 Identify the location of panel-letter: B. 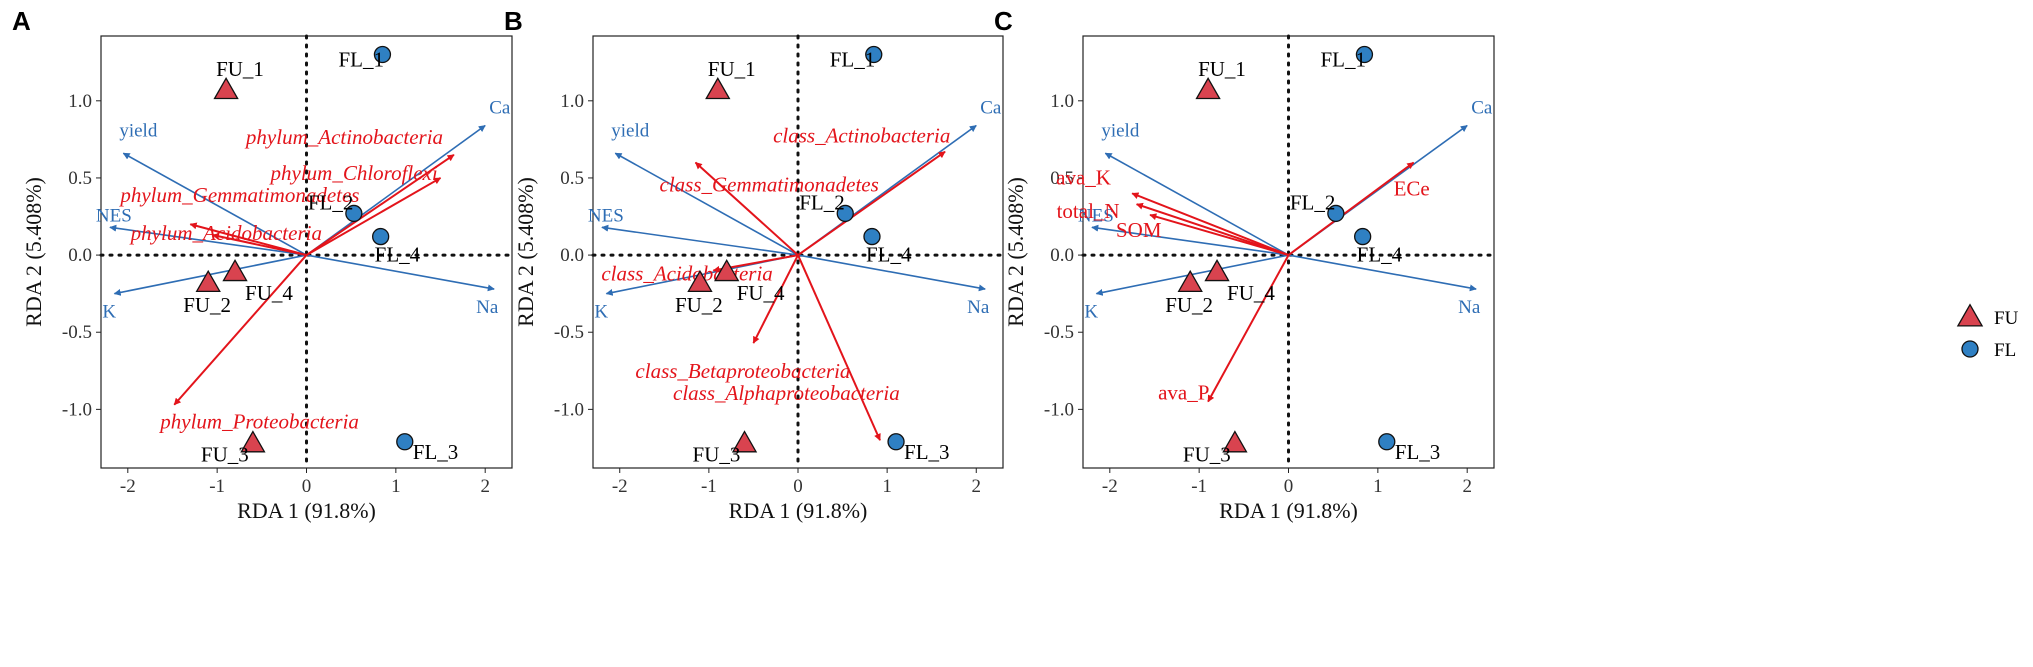
(513, 21).